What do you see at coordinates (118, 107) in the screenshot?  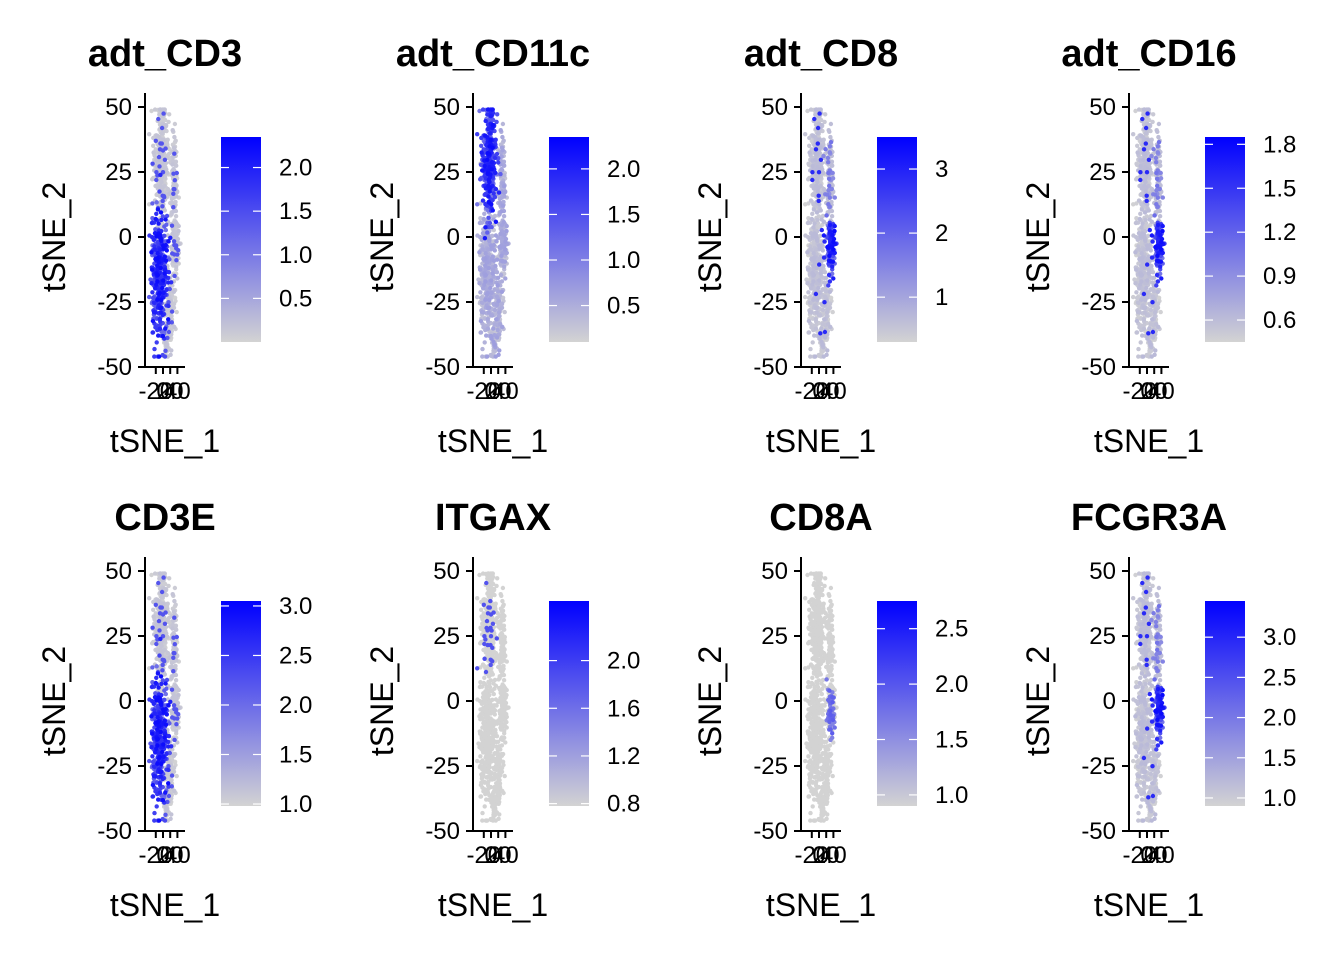 I see `y-tick-label: 50` at bounding box center [118, 107].